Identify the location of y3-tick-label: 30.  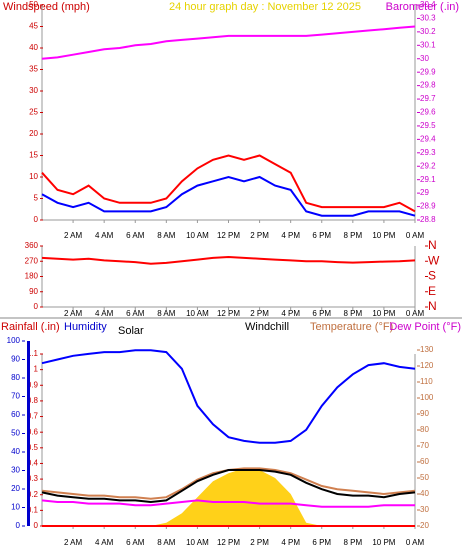
(15, 470).